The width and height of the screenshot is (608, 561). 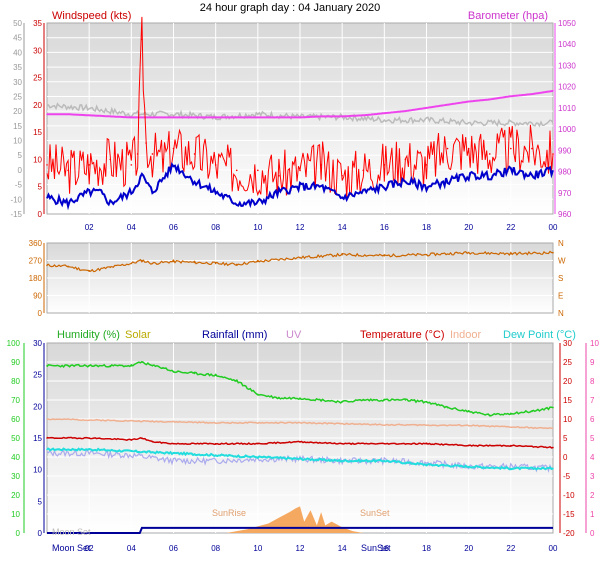 I want to click on wind-inner-tick-label: 5, so click(x=40, y=187).